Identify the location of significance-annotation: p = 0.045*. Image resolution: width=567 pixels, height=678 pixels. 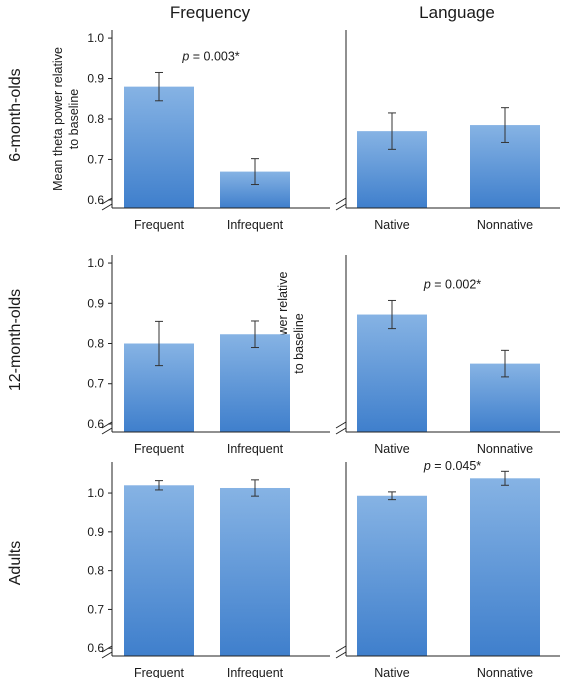
(452, 466).